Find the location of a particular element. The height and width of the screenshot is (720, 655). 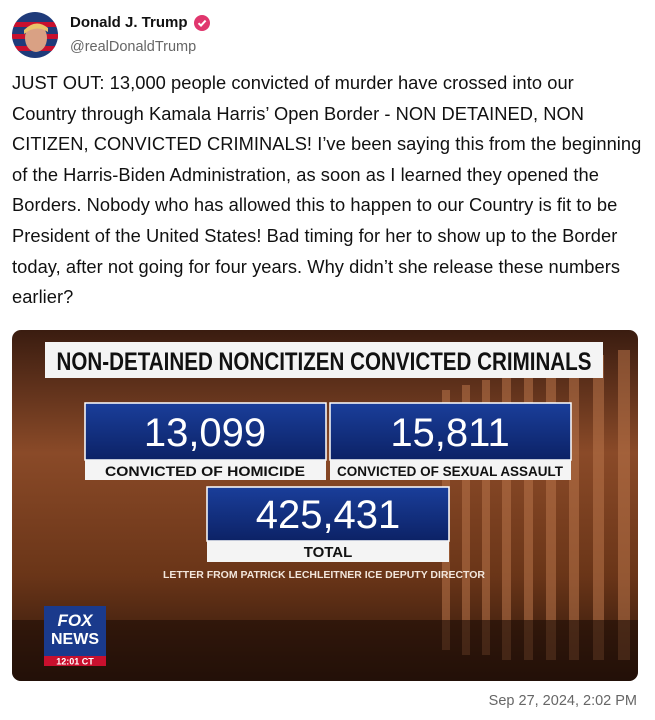

logo-text: FOX is located at coordinates (76, 620).